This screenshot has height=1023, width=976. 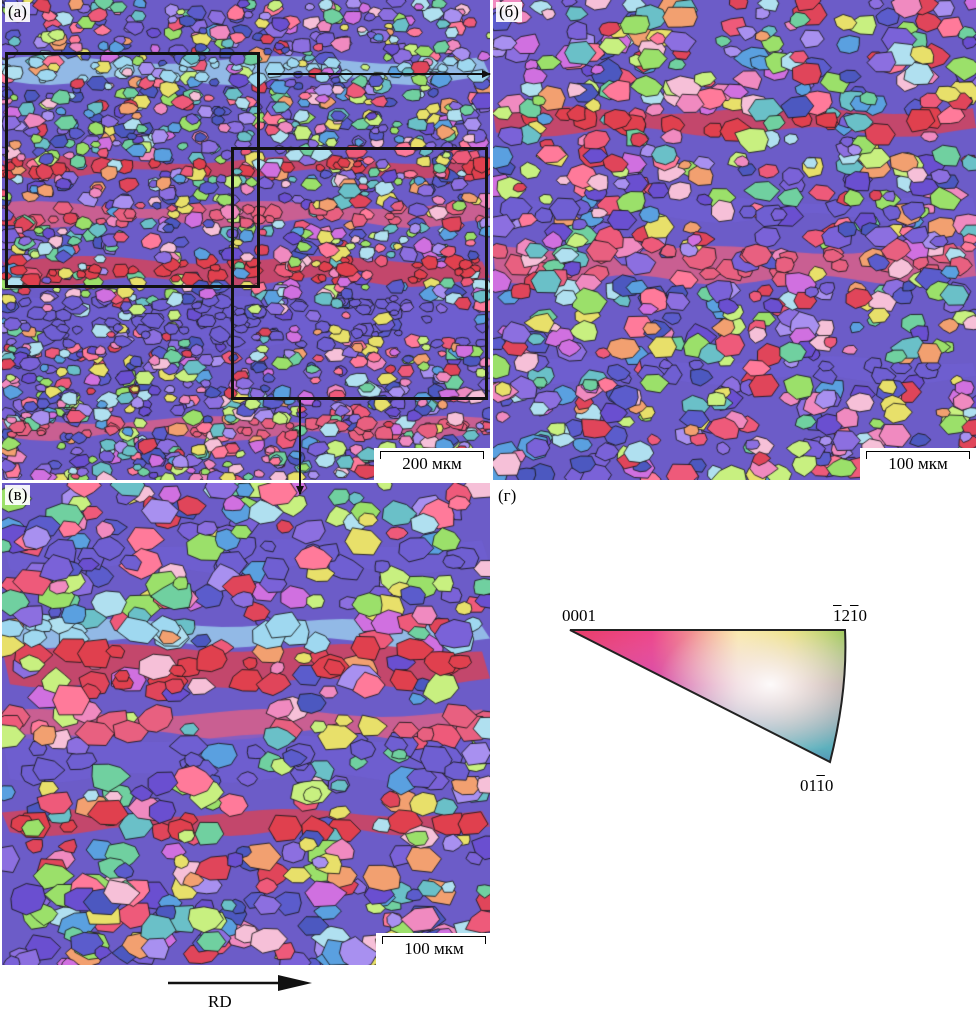 I want to click on scale-bar-b-line, so click(x=918, y=455).